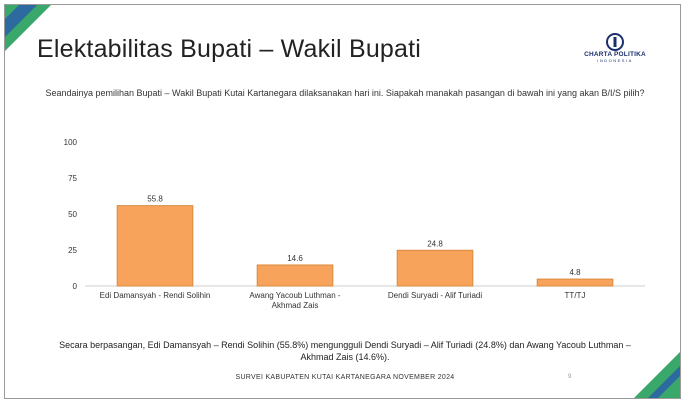 The image size is (685, 403). I want to click on category-label: Dendi Suryadi - Alif Turiadi, so click(435, 295).